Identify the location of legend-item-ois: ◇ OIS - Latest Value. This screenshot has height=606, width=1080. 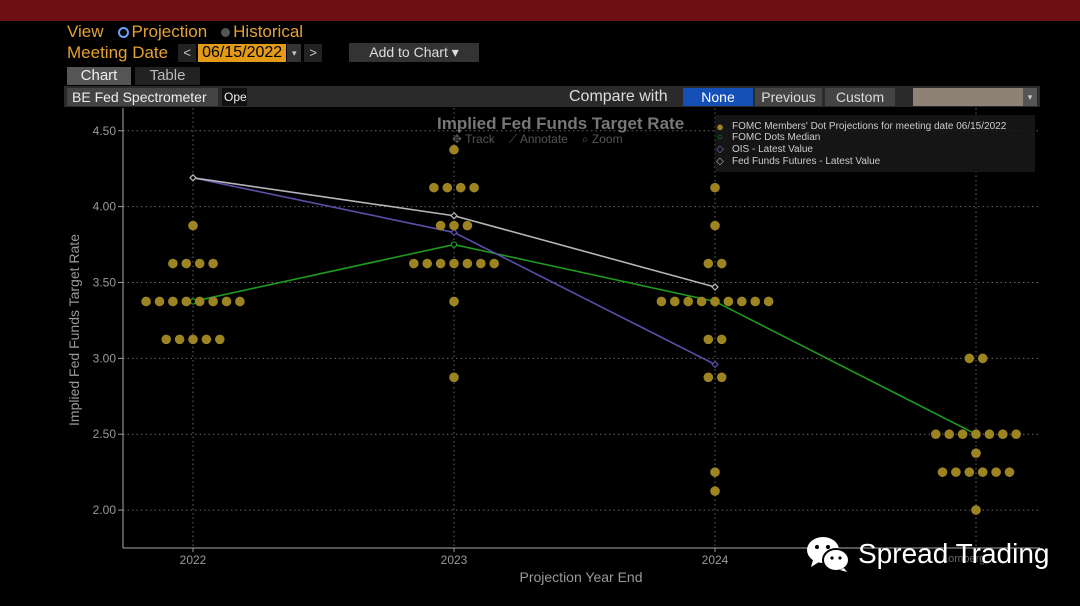
(764, 149).